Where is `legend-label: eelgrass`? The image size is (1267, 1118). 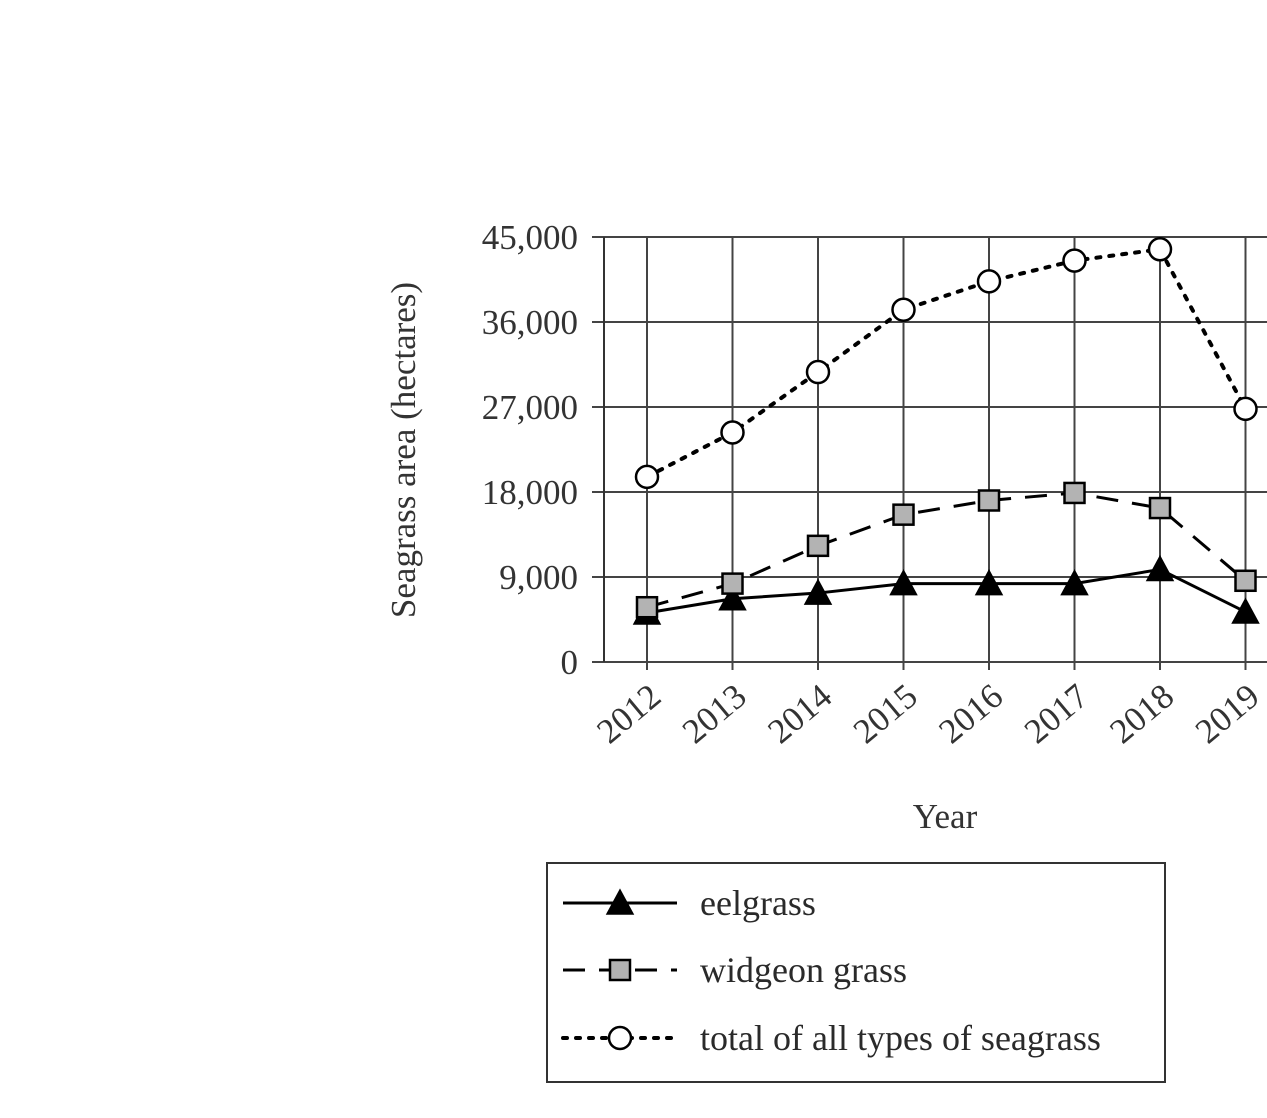 legend-label: eelgrass is located at coordinates (758, 903).